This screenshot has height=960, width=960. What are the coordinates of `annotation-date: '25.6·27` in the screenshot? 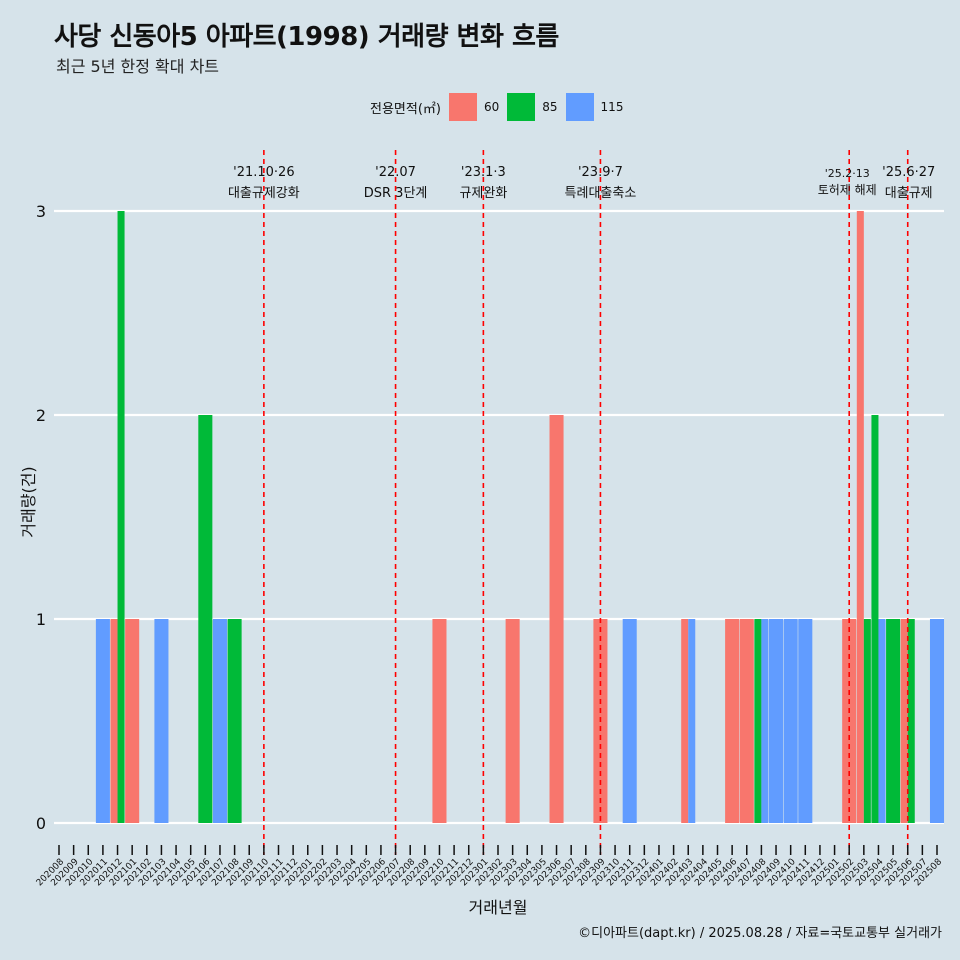 It's located at (908, 172).